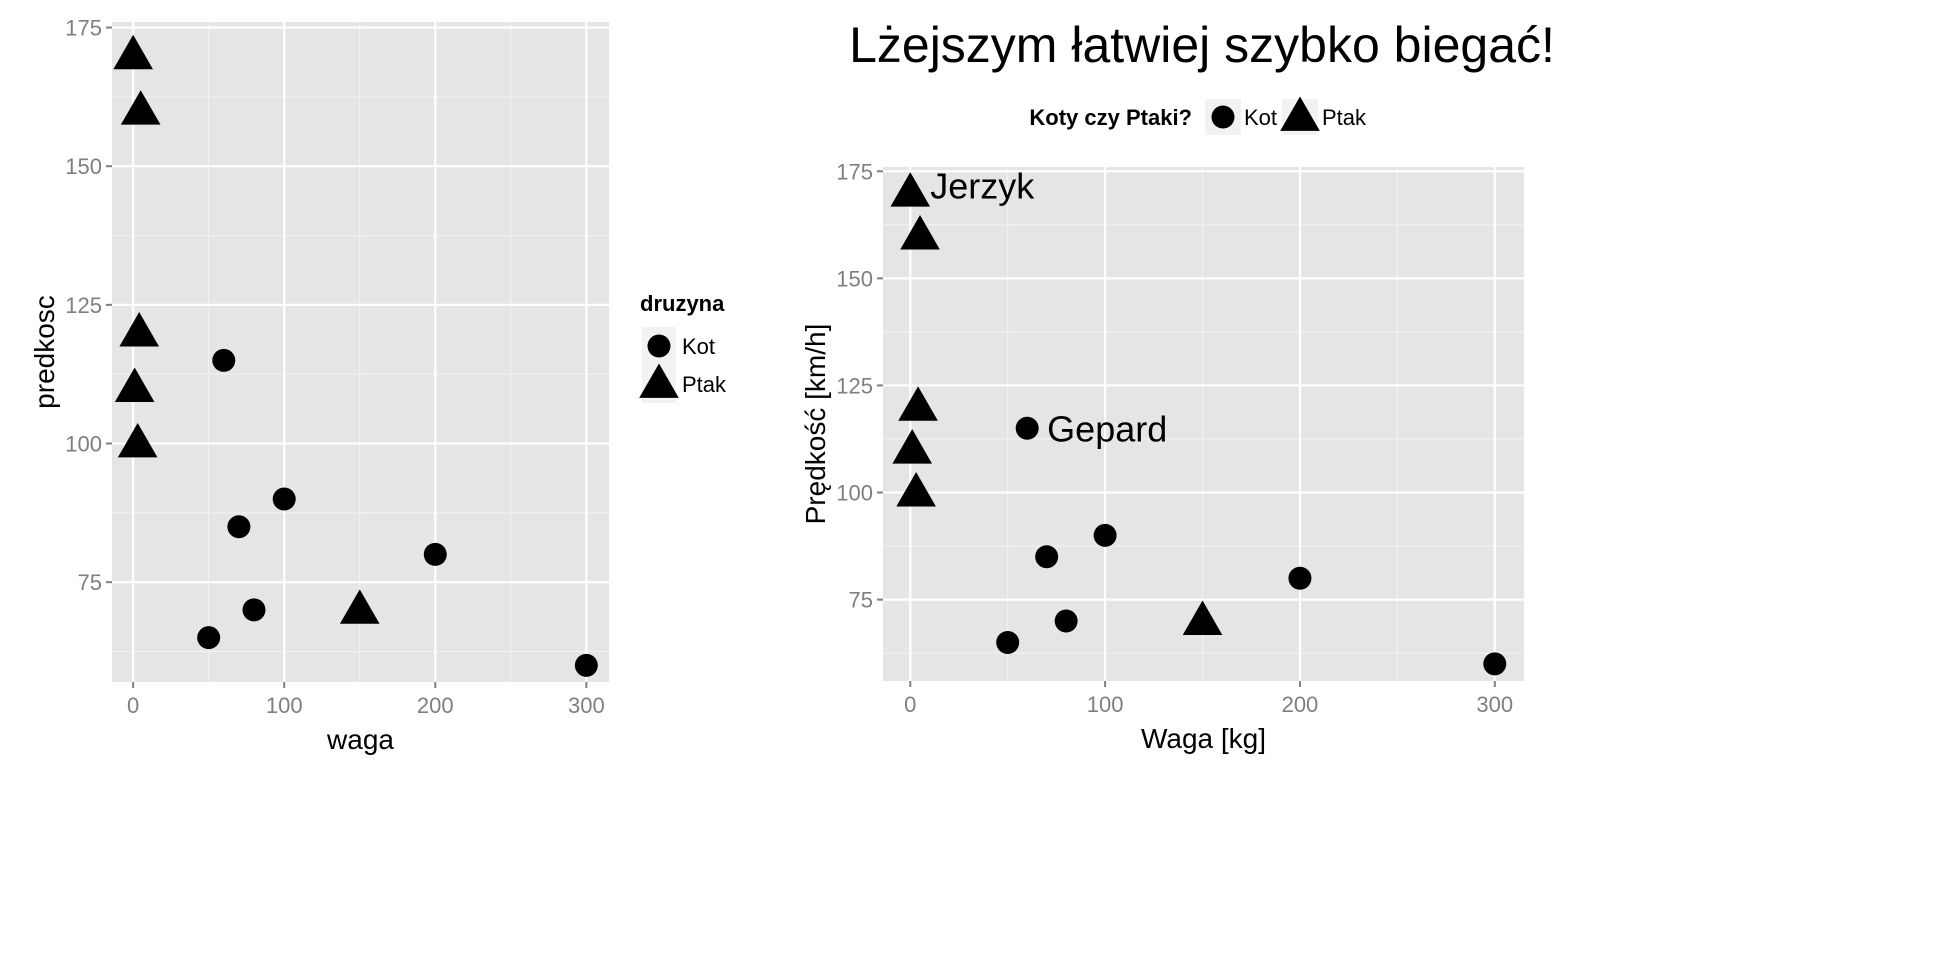 This screenshot has height=978, width=1952. I want to click on x-axis-title: Waga [kg], so click(1203, 738).